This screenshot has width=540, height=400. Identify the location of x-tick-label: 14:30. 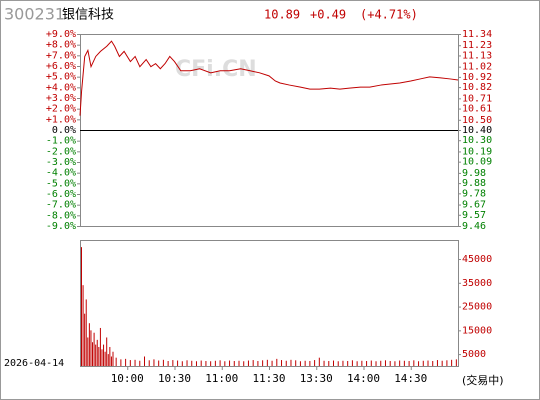
(410, 378).